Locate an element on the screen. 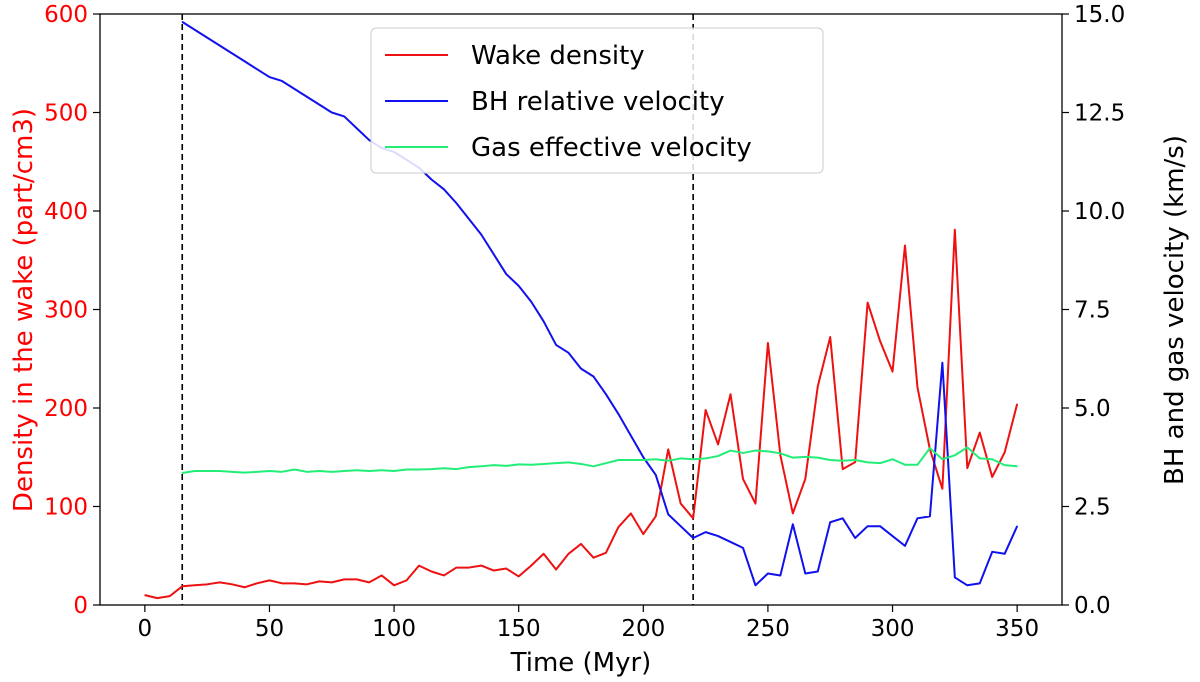  legend-label-gas-velocity: Gas effective velocity is located at coordinates (611, 148).